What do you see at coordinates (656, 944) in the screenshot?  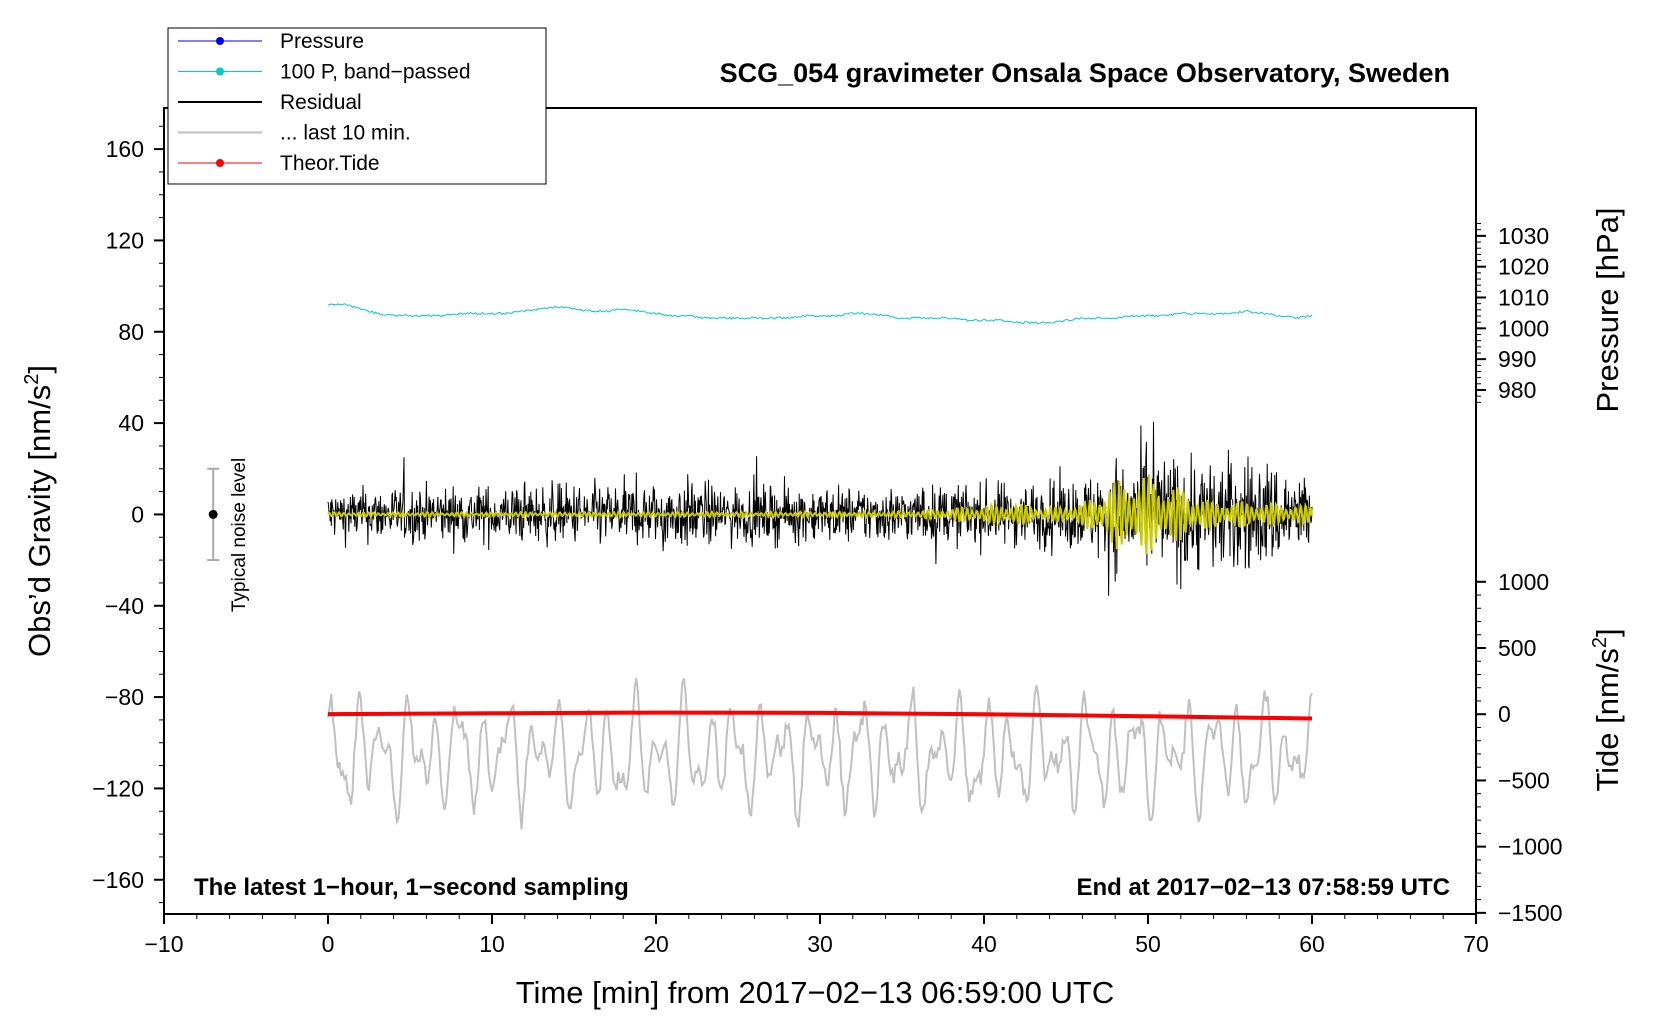 I see `x-tick-label: 20` at bounding box center [656, 944].